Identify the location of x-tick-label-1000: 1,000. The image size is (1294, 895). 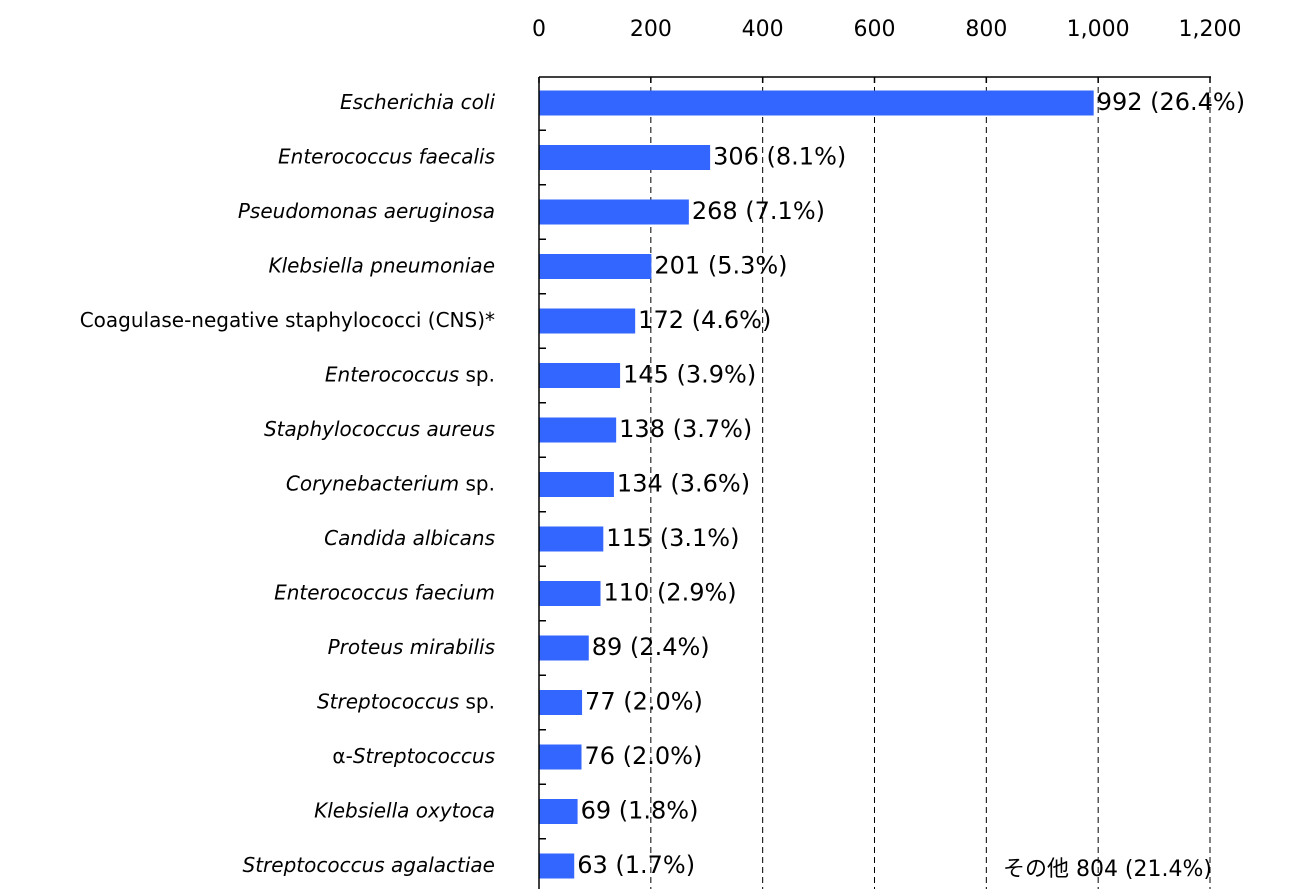
(1098, 29).